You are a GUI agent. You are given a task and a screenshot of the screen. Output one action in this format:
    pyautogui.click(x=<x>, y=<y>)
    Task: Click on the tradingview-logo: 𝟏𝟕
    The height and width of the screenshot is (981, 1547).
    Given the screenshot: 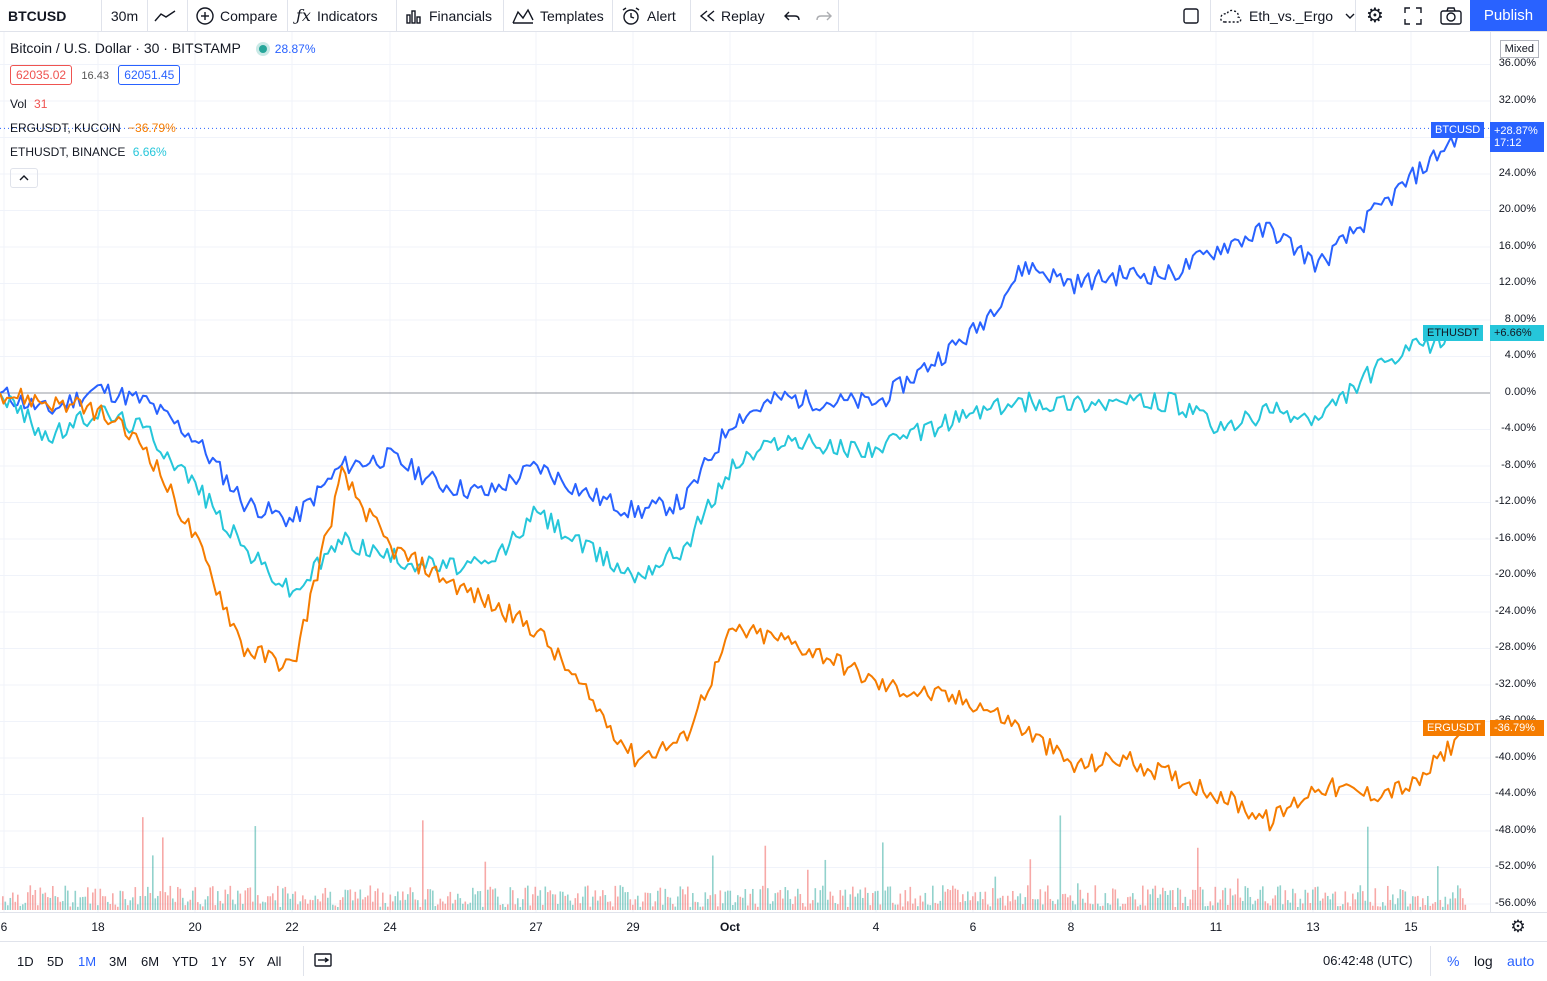 What is the action you would take?
    pyautogui.click(x=26, y=911)
    